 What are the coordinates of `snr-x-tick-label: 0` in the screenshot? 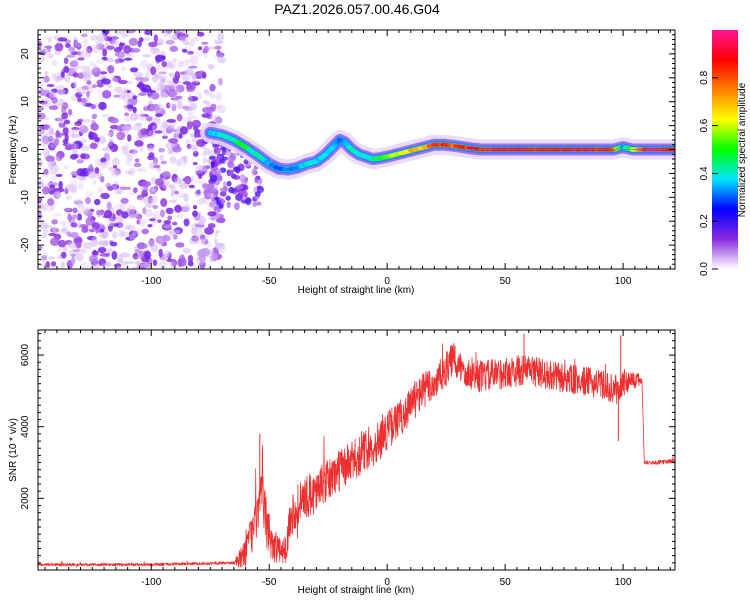 It's located at (387, 582).